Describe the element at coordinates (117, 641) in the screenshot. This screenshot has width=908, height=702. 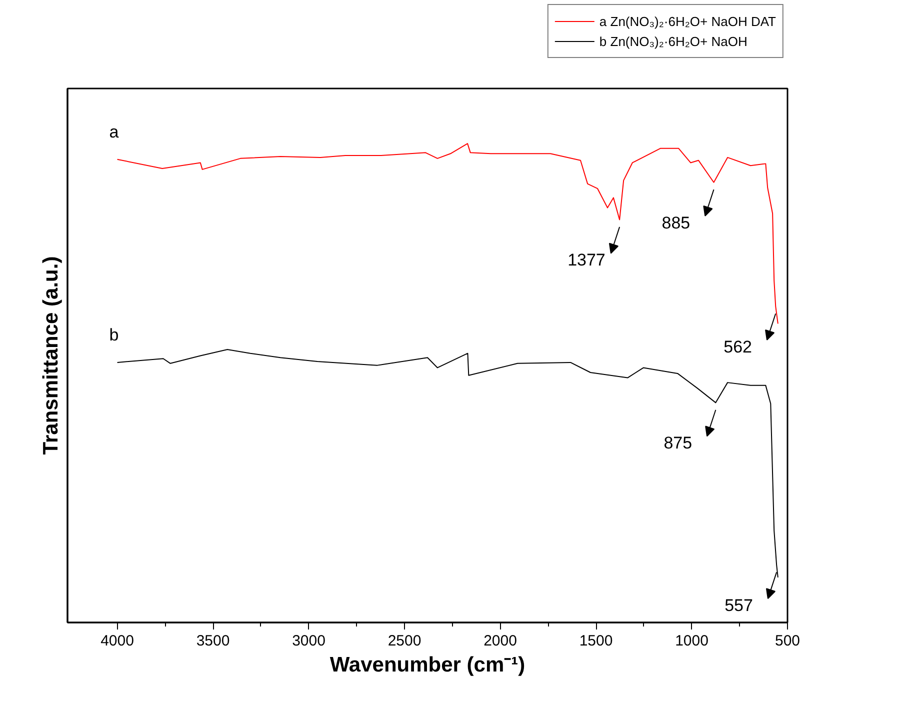
I see `x-tick-label: 4000` at that location.